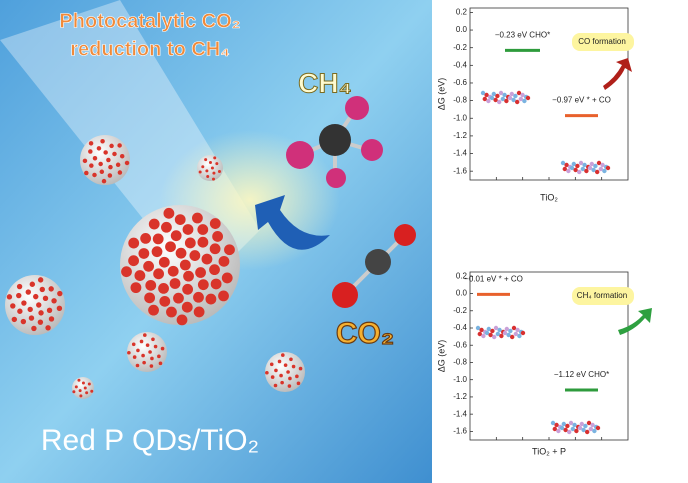 The height and width of the screenshot is (483, 688). I want to click on value-label: −0.01 eV * + CO, so click(493, 279).